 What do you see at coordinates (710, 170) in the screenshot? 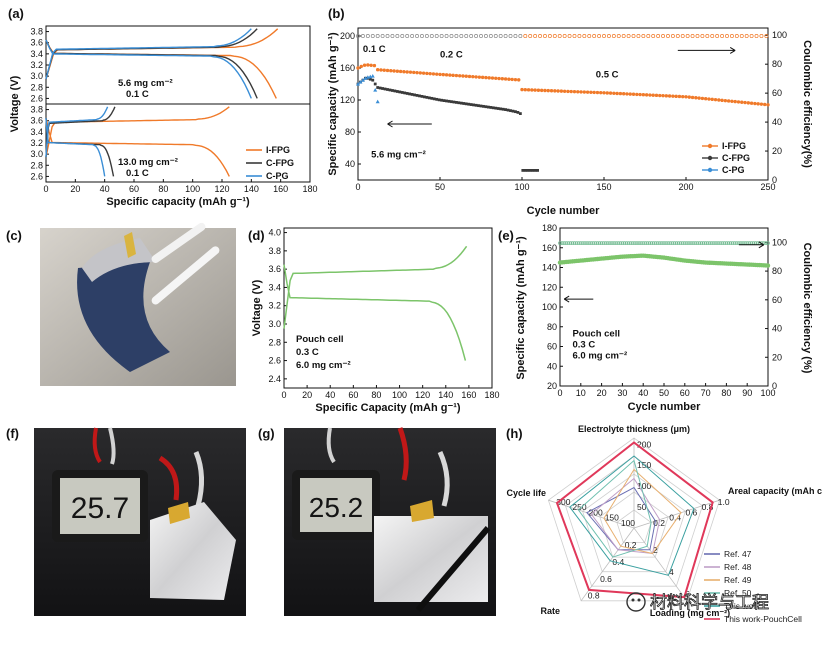
I see `b-legend-cpg-marker` at bounding box center [710, 170].